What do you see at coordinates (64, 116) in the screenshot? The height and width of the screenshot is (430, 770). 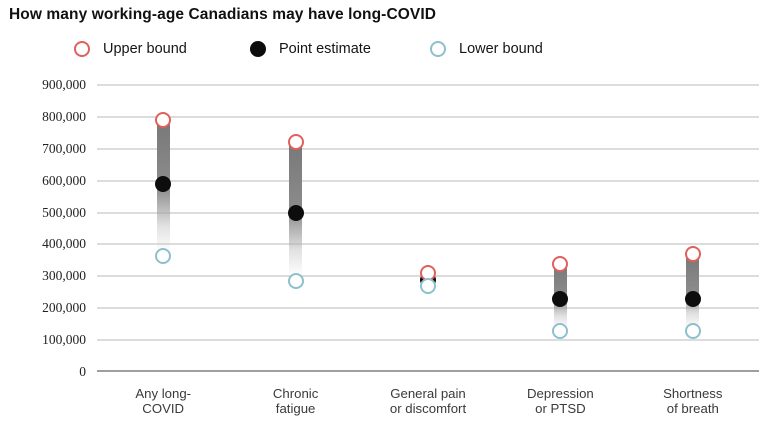 I see `y-tick-label: 800,000` at bounding box center [64, 116].